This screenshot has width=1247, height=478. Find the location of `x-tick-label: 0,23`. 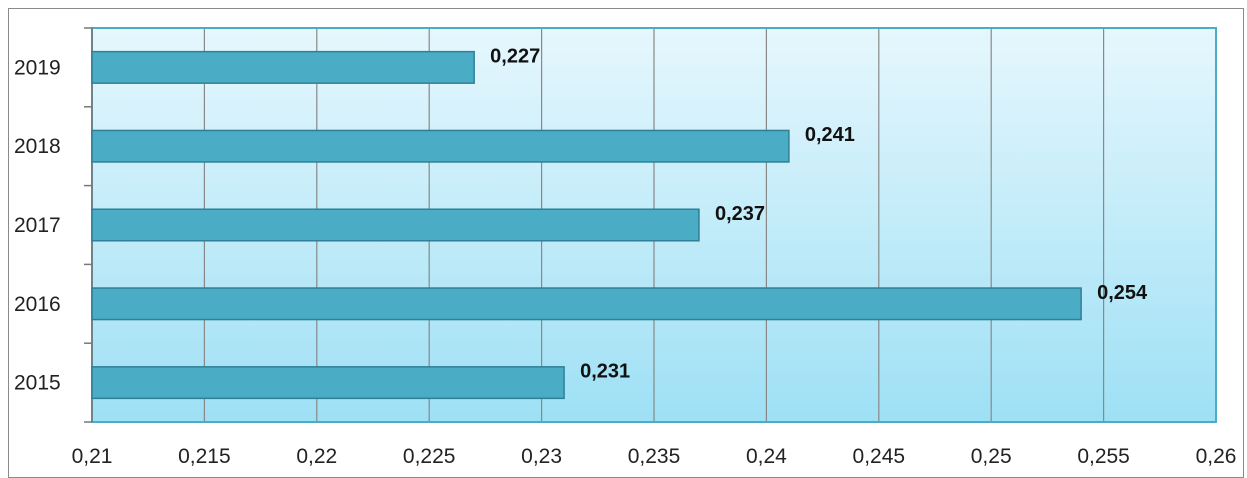

x-tick-label: 0,23 is located at coordinates (541, 456).